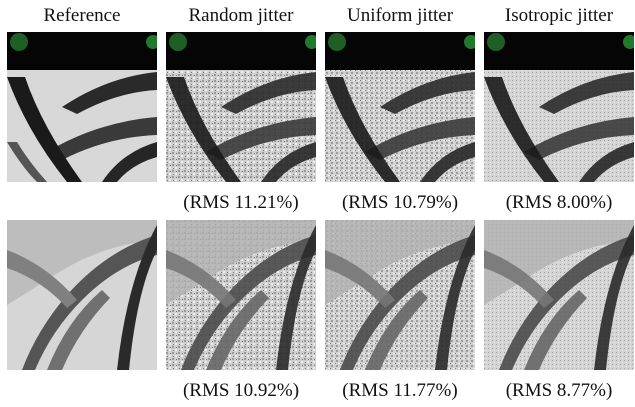  Describe the element at coordinates (400, 202) in the screenshot. I see `row1-uniform-jitter-rms: (RMS 10.79%)` at that location.